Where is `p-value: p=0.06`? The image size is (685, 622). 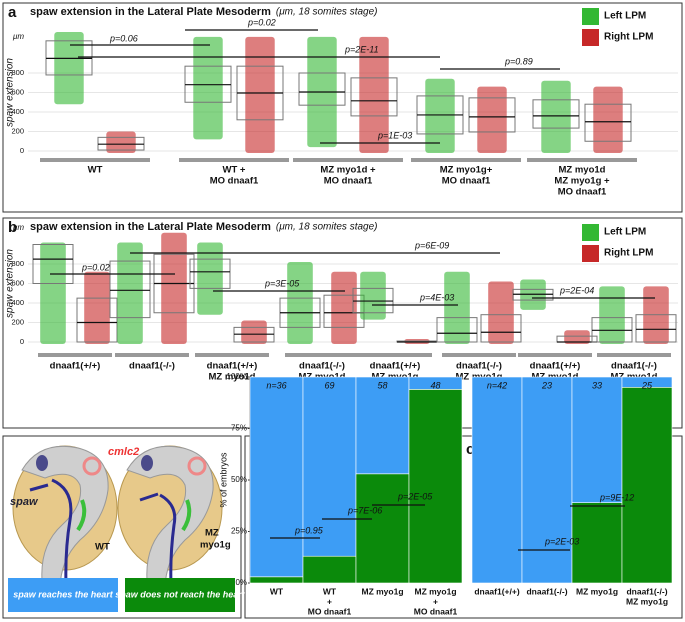
p-value: p=0.06 is located at coordinates (123, 38).